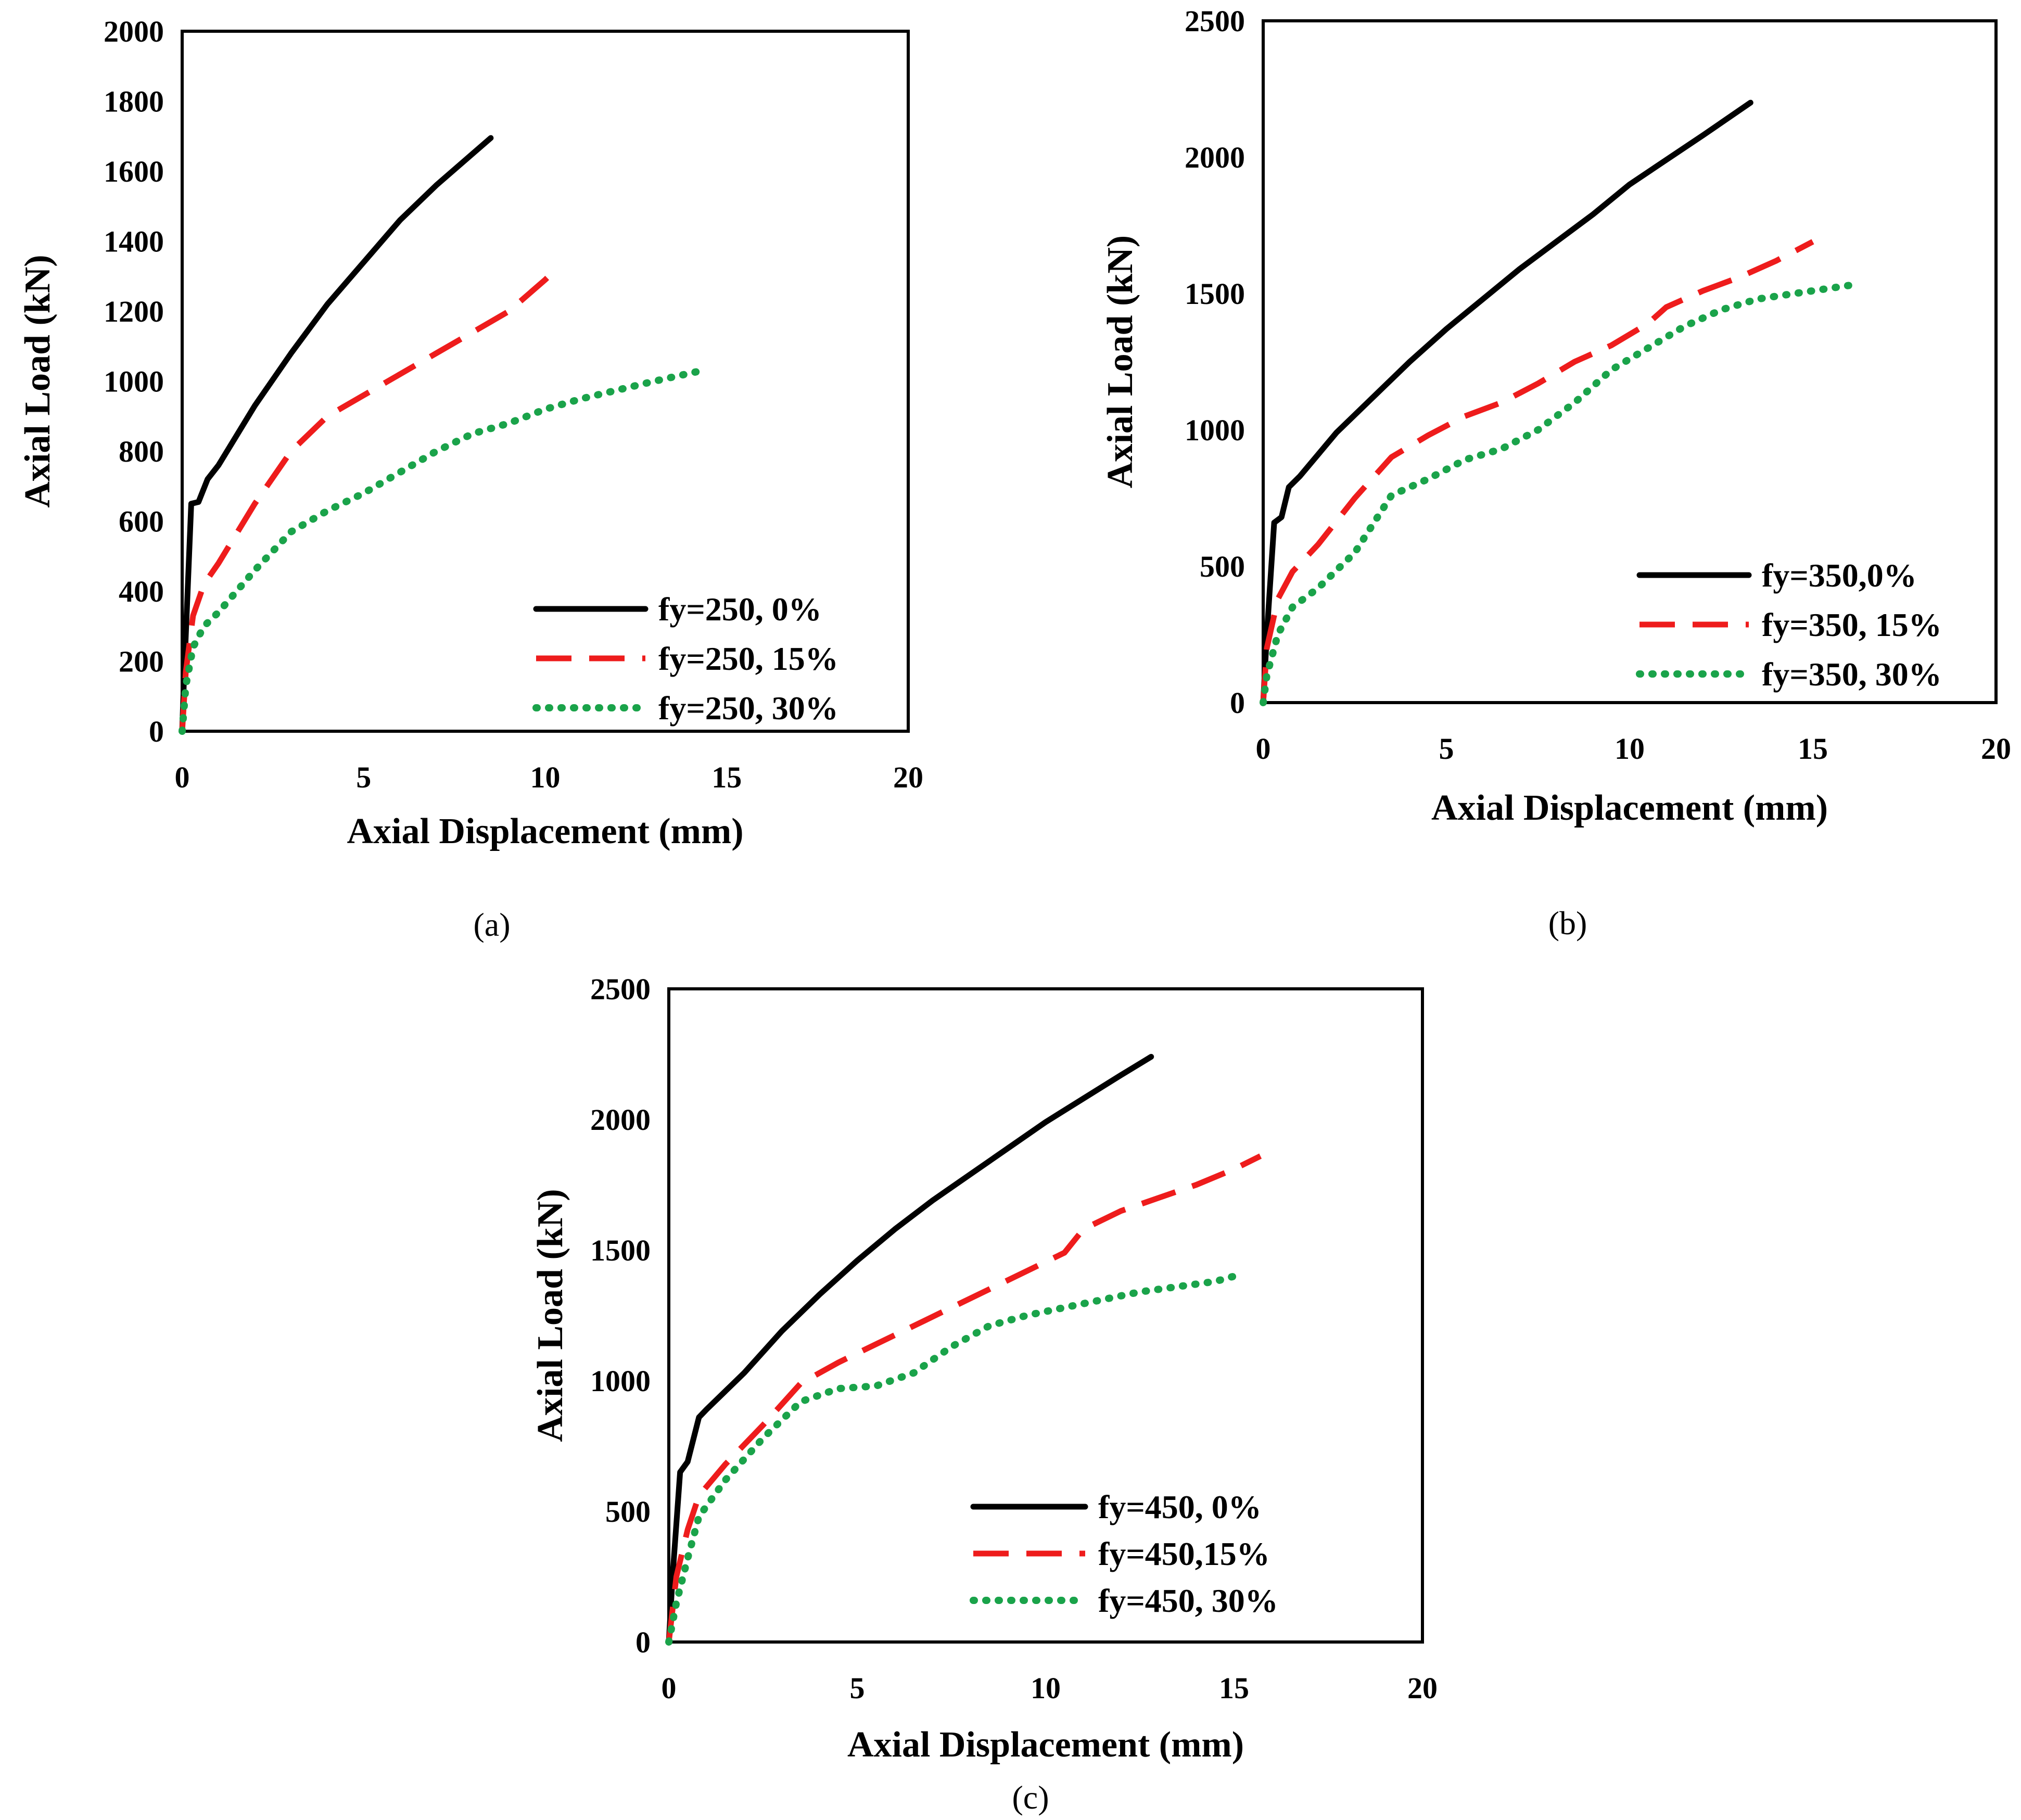  Describe the element at coordinates (141, 662) in the screenshot. I see `y-tick-label: 200` at that location.